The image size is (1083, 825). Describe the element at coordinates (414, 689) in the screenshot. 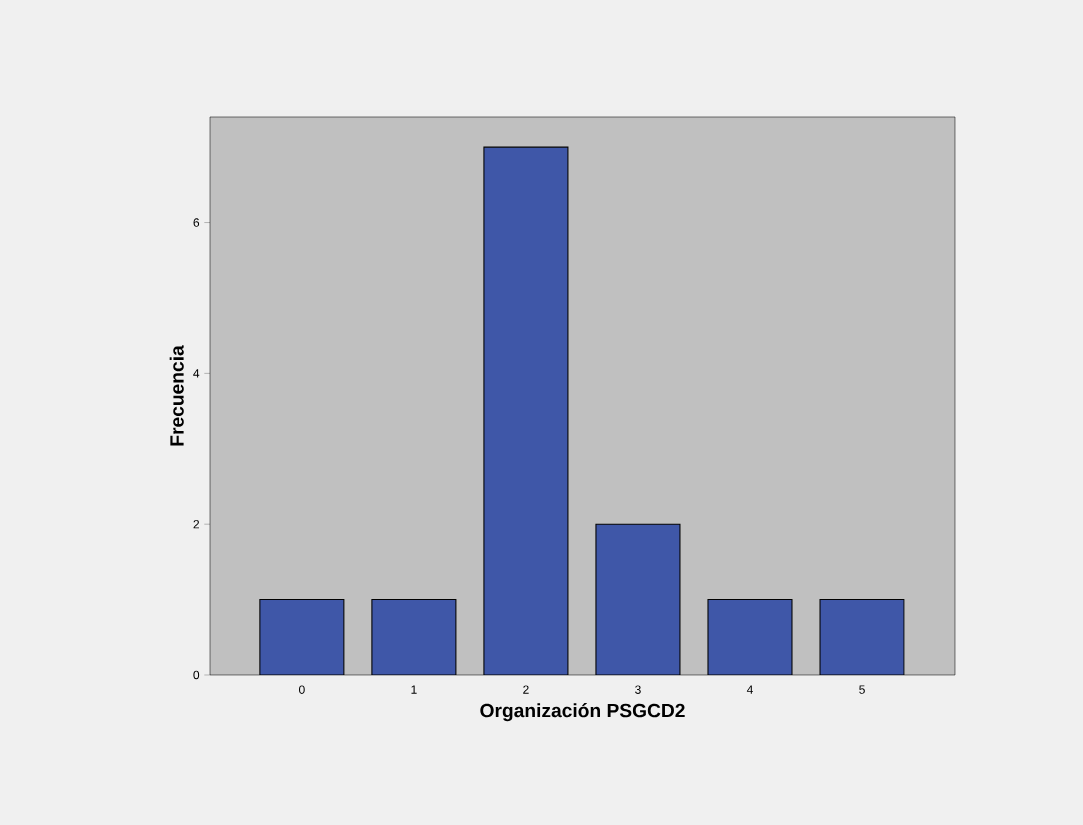

I see `x-tick-label: 1` at that location.